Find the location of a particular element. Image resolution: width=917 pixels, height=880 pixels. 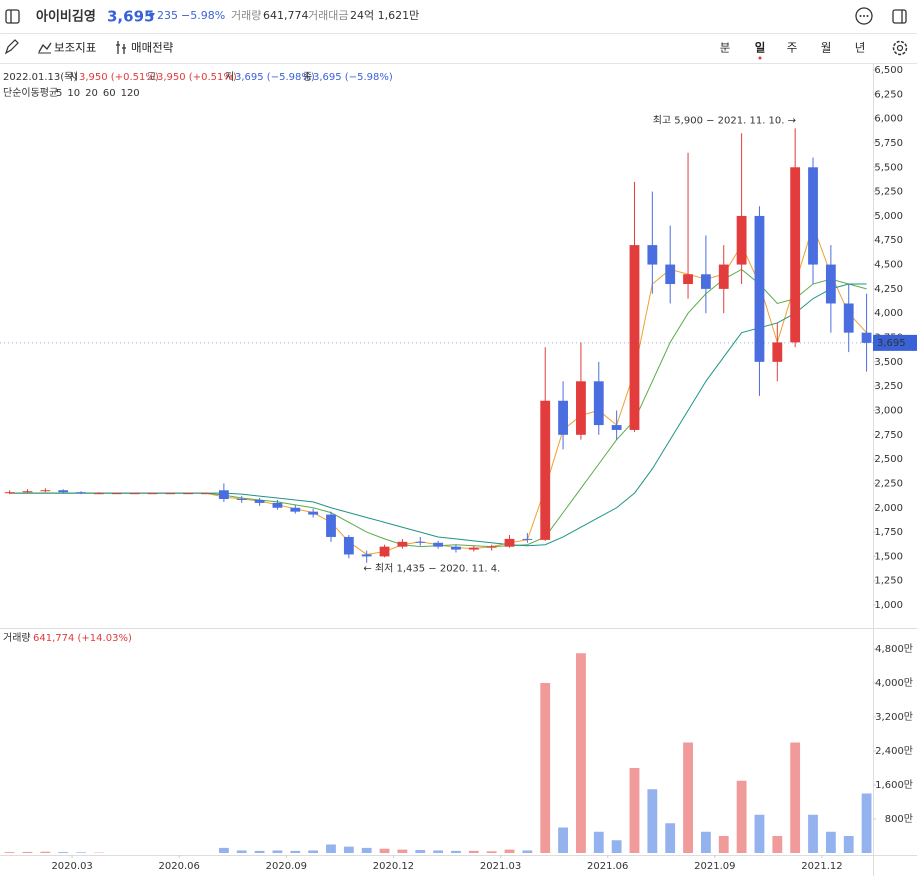

y-tick-label: 6,000 is located at coordinates (888, 119).